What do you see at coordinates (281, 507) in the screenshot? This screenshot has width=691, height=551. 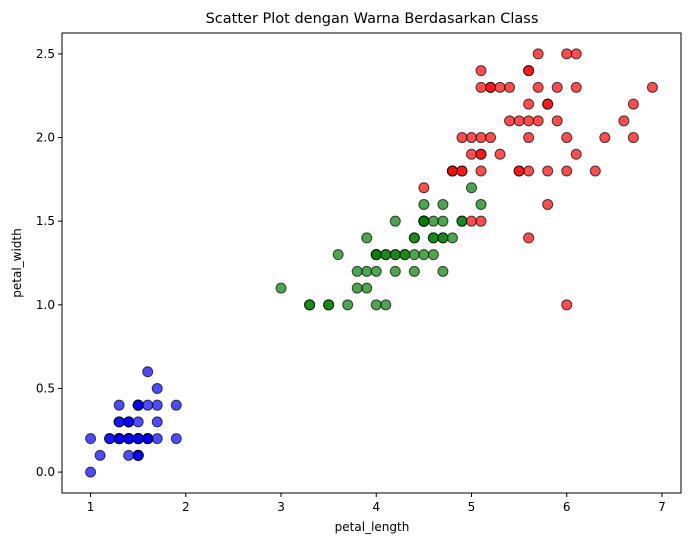 I see `x-tick-label: 3` at bounding box center [281, 507].